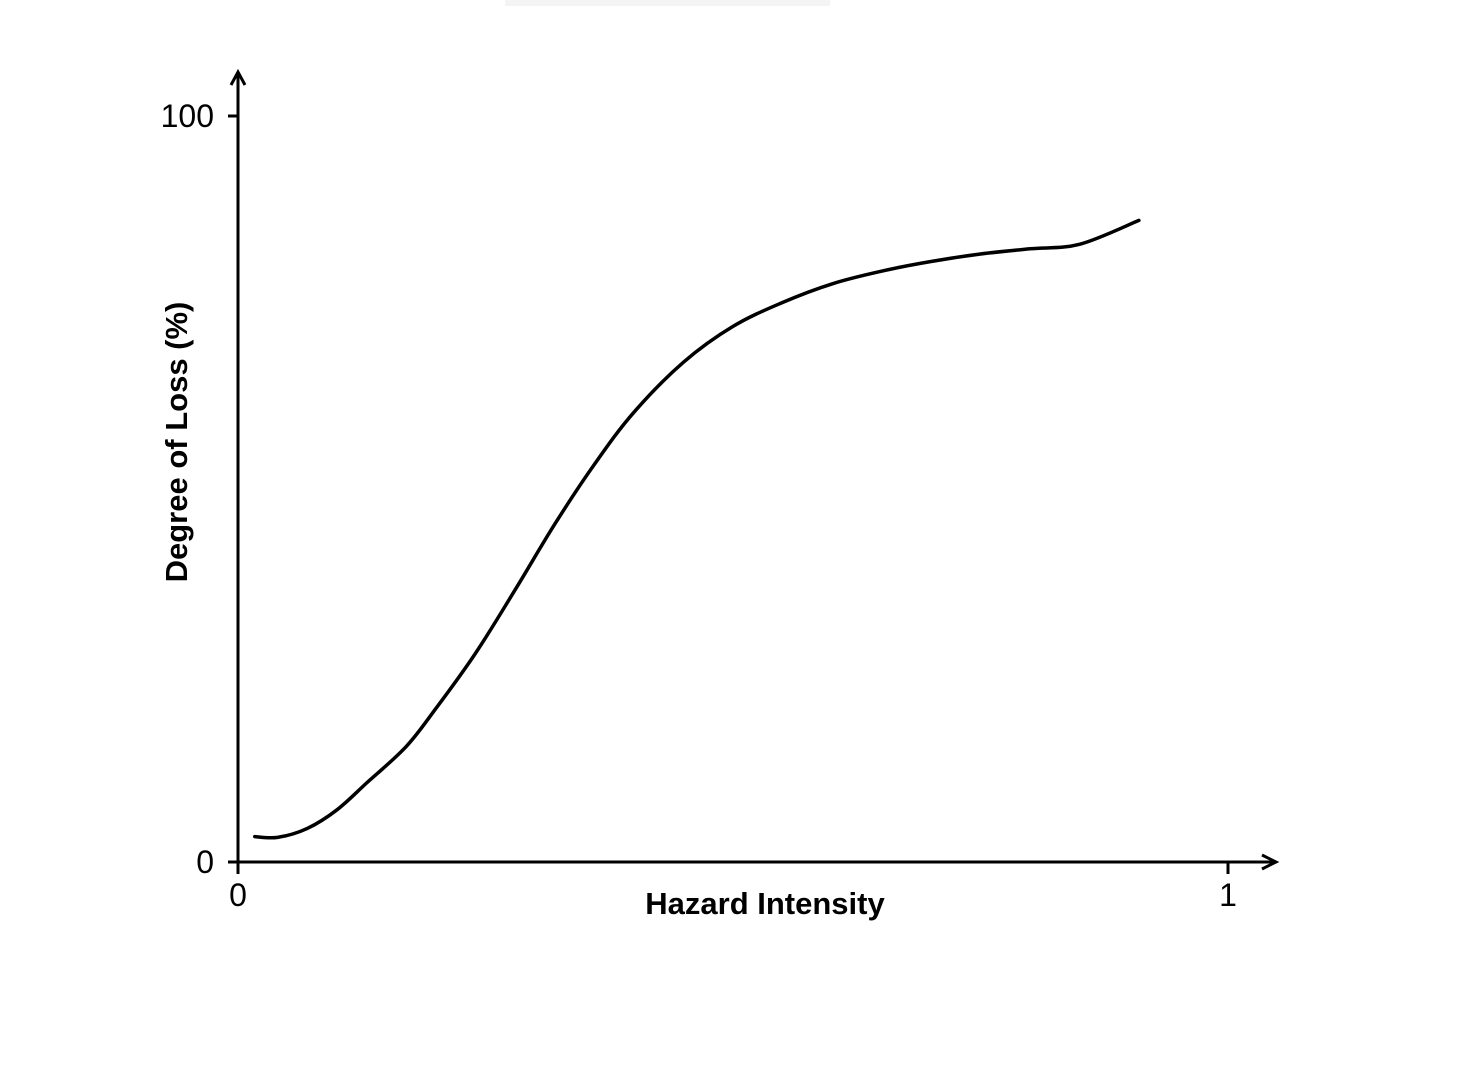  What do you see at coordinates (176, 442) in the screenshot?
I see `y-axis-title: Degree of Loss (%)` at bounding box center [176, 442].